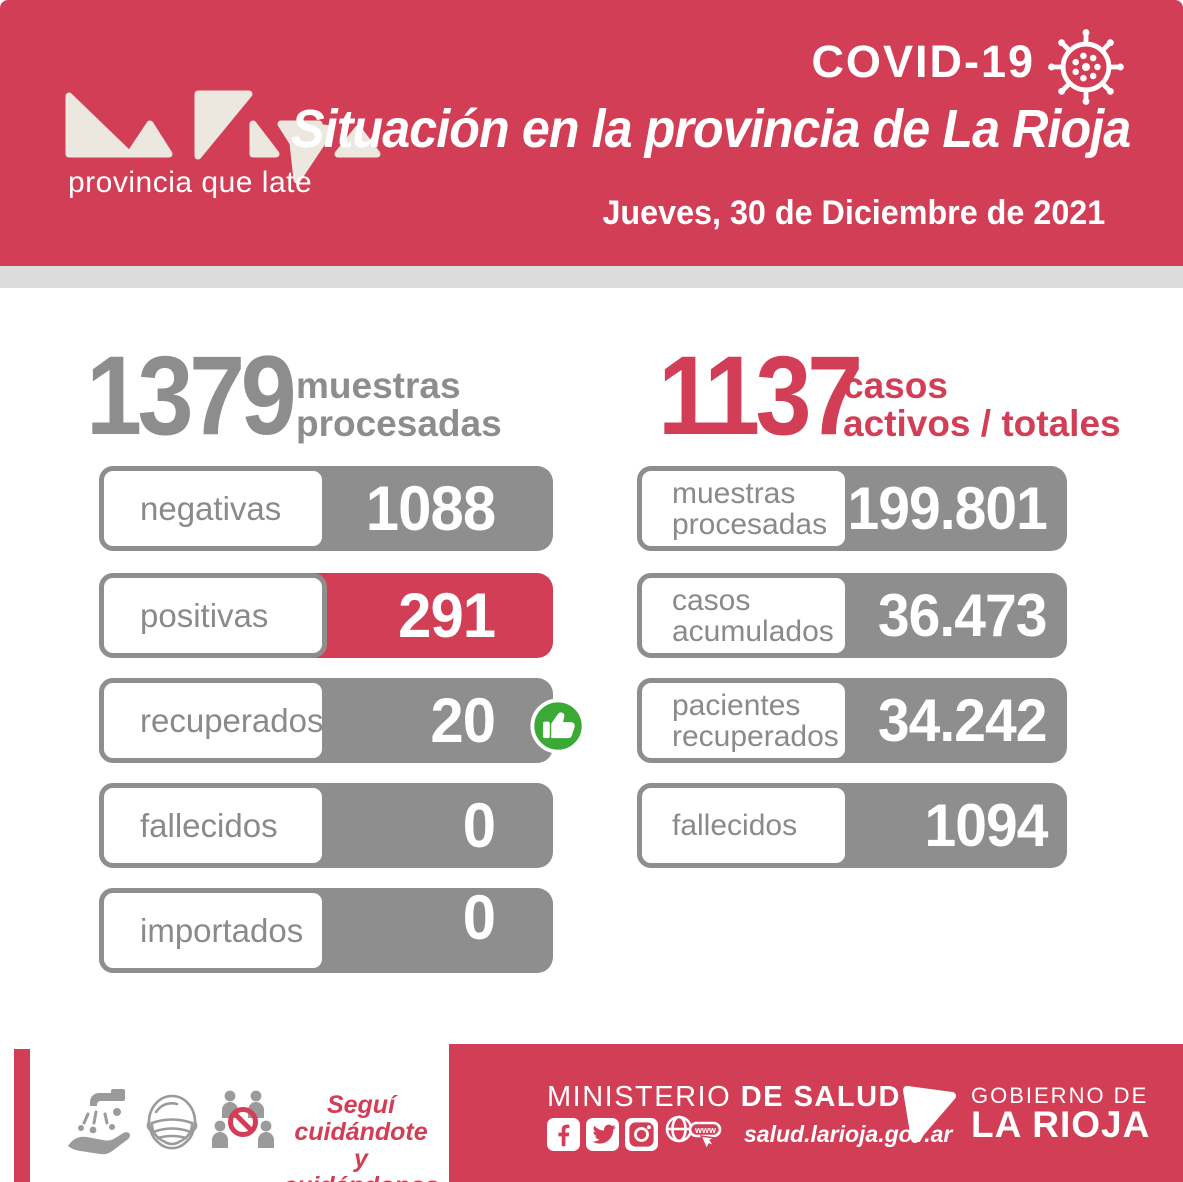 This screenshot has width=1183, height=1182. I want to click on active-cases-total: 1137, so click(760, 395).